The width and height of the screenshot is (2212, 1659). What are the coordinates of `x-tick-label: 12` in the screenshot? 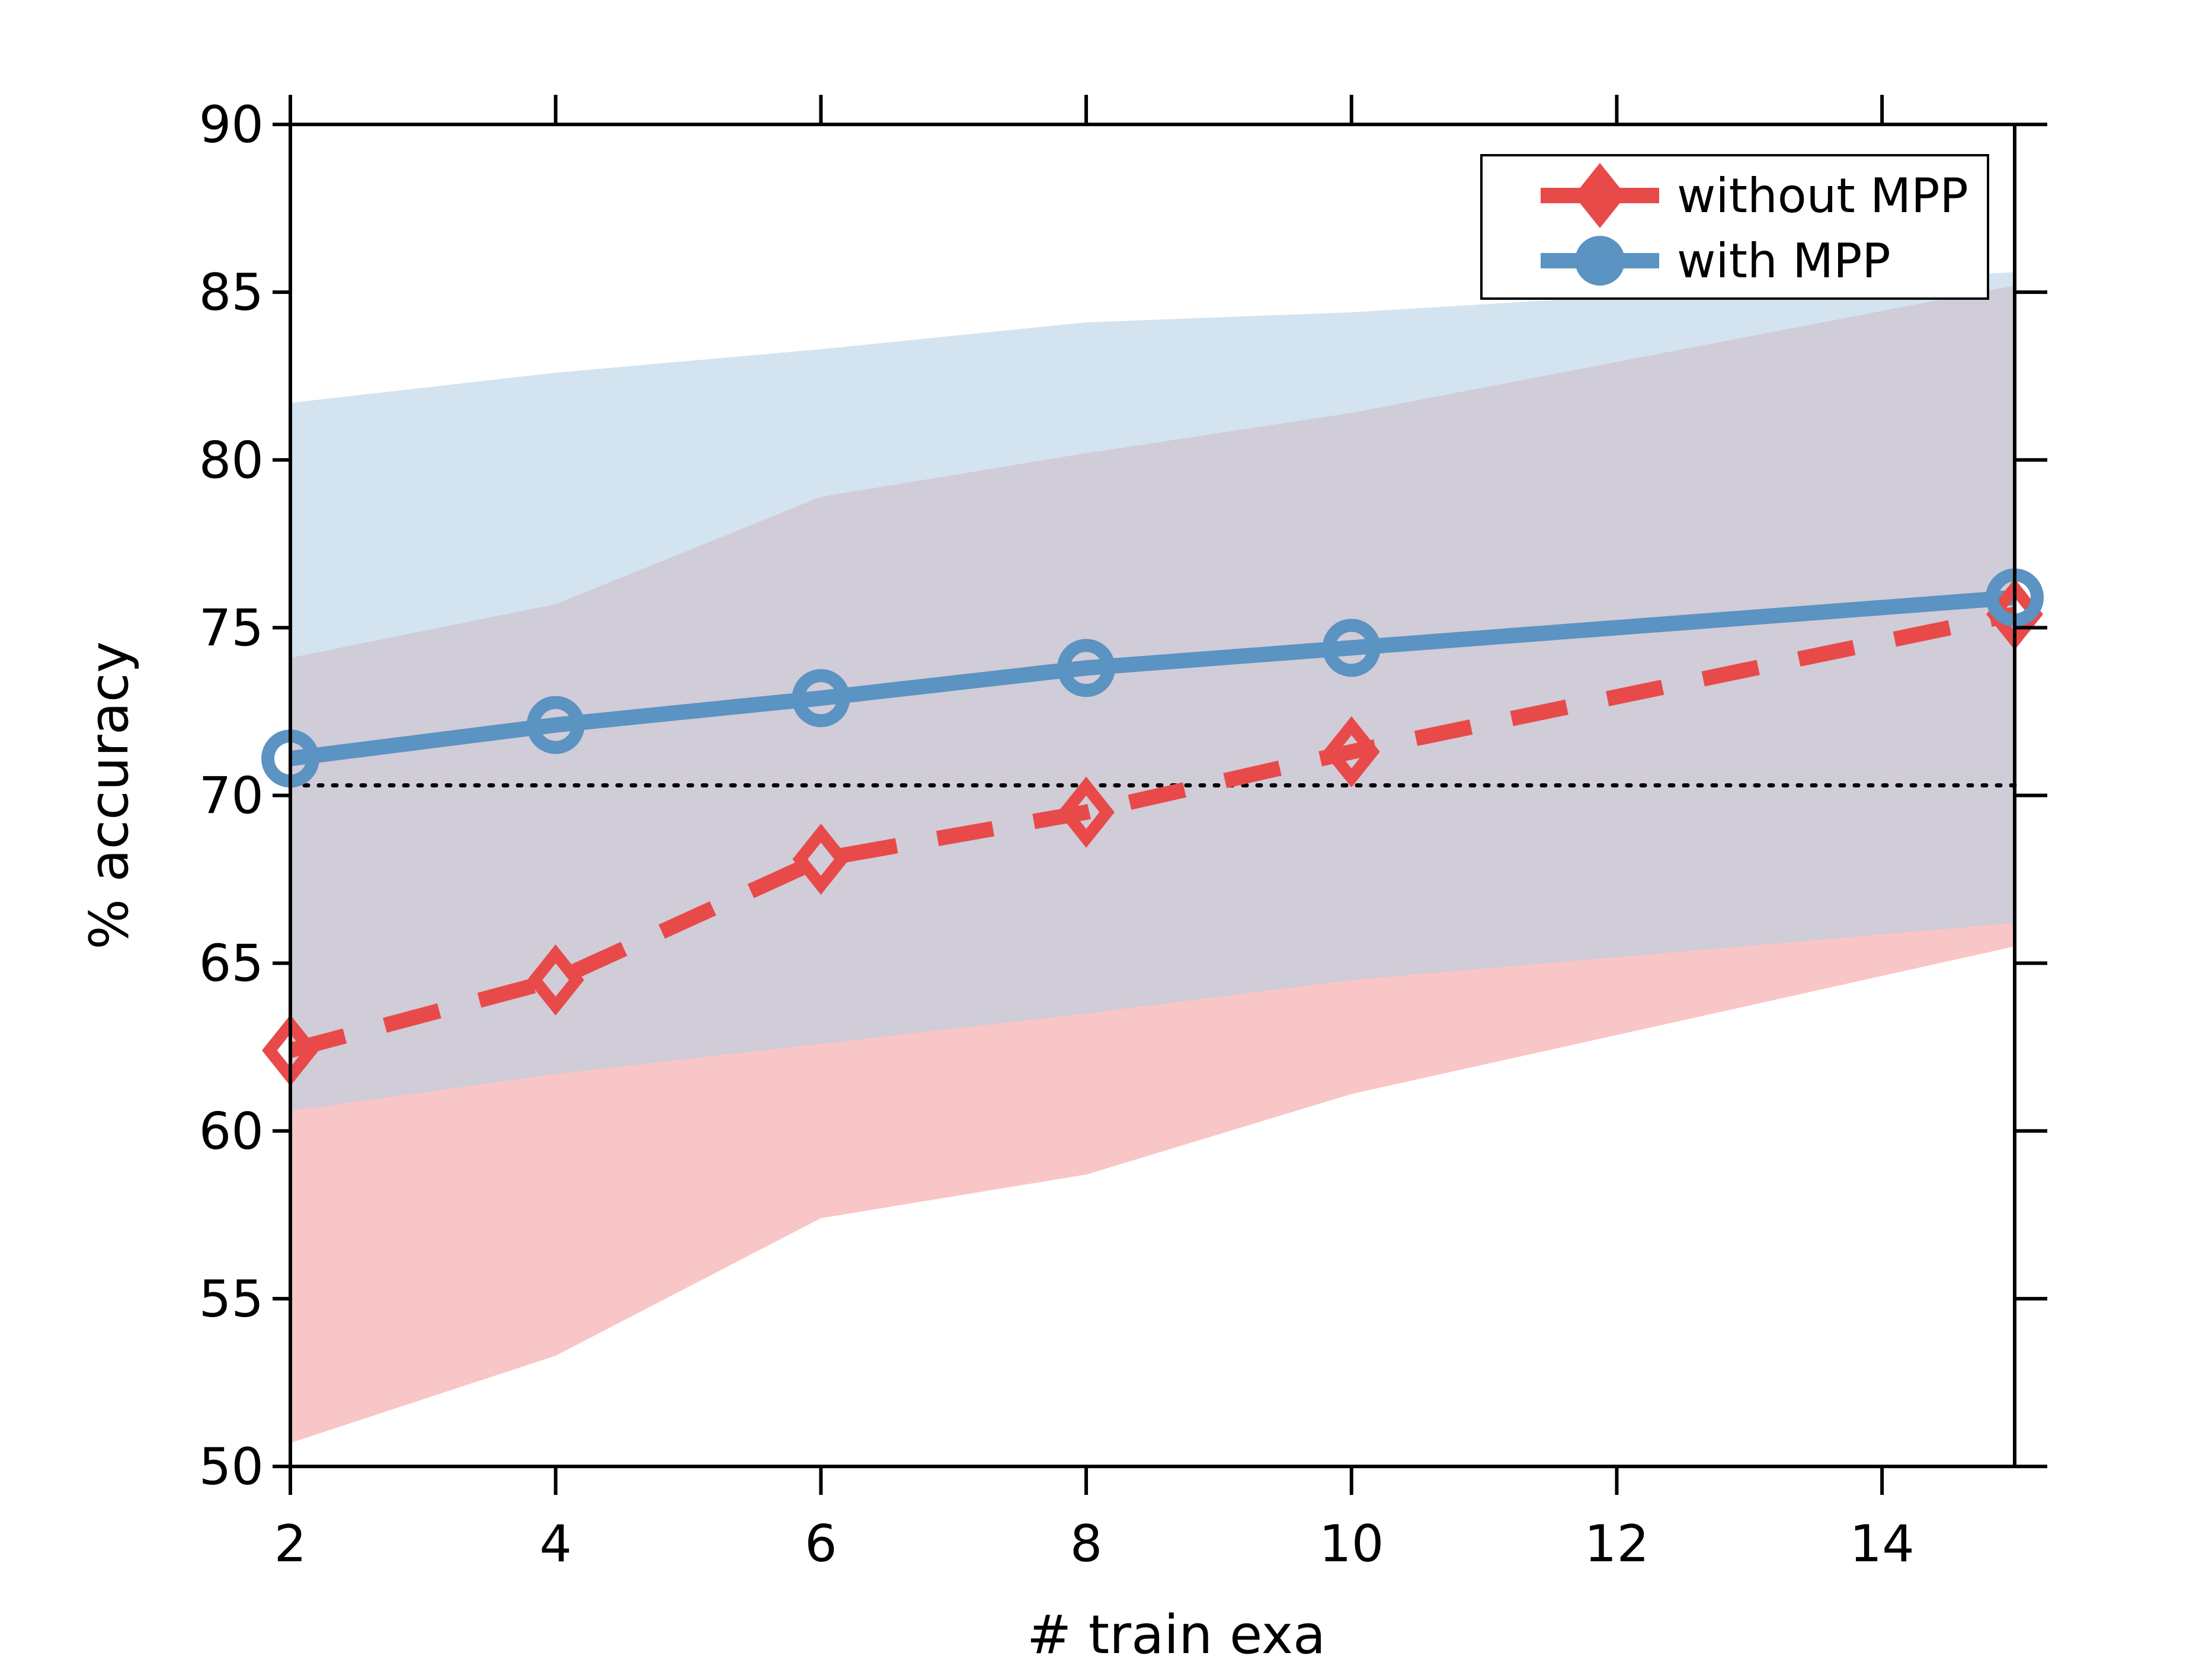 It's located at (1616, 1544).